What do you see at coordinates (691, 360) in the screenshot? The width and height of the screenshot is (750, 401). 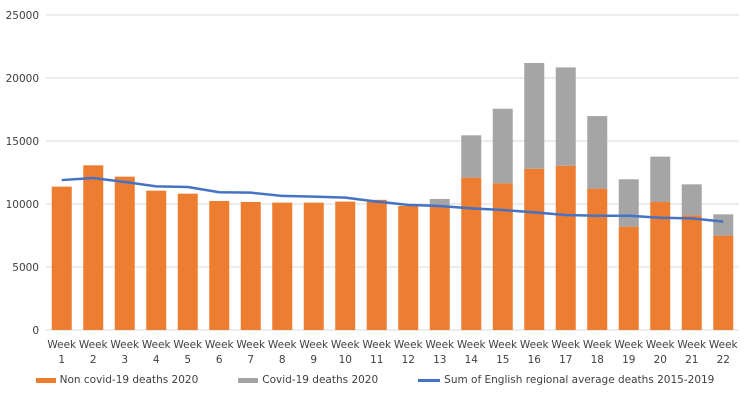 I see `x-tick-label: 21` at bounding box center [691, 360].